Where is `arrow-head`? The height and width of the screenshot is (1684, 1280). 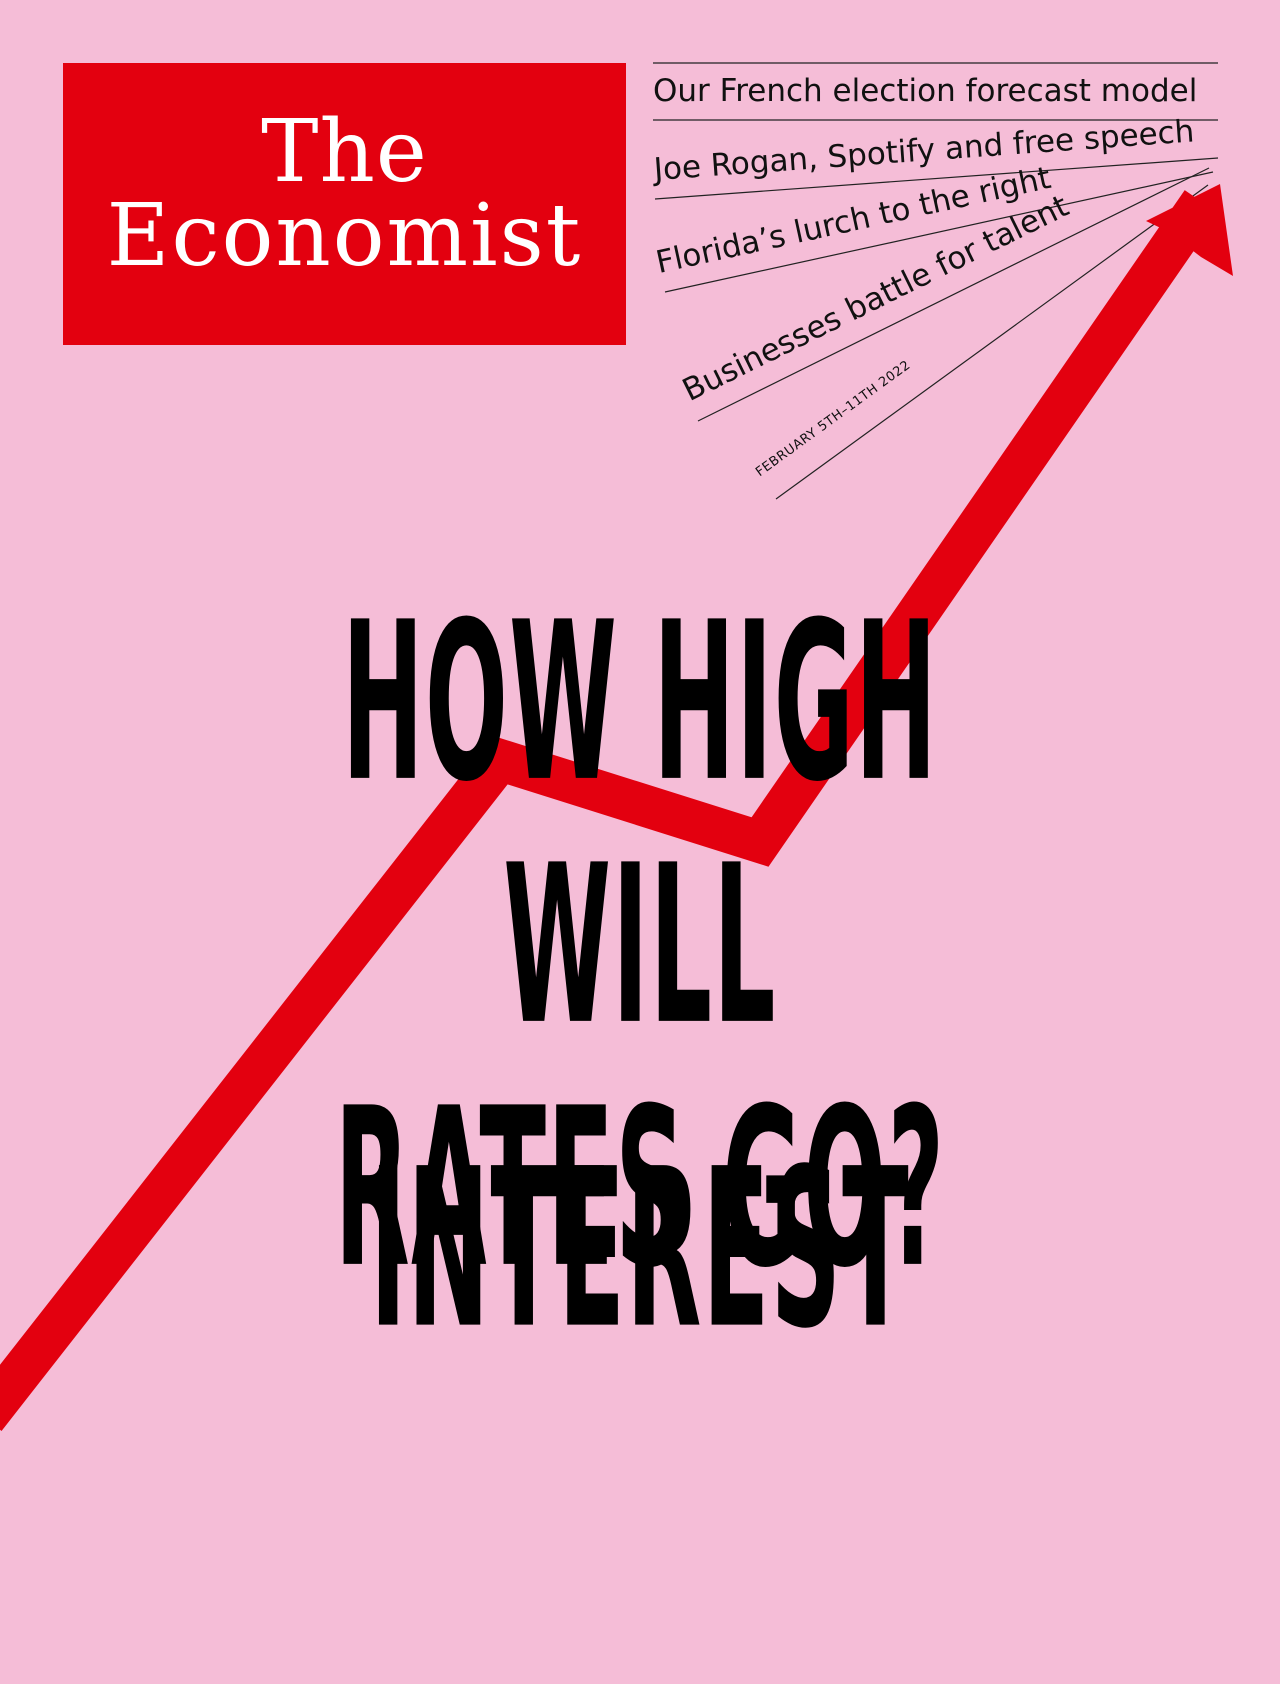
arrow-head is located at coordinates (1189, 230).